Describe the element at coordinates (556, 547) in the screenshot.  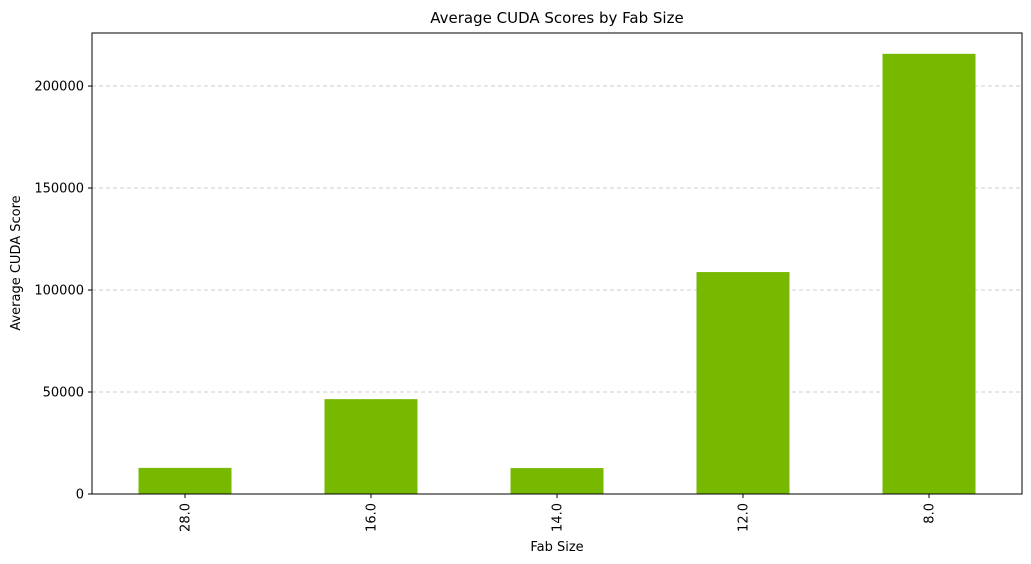
I see `x-axis-label: Fab Size` at that location.